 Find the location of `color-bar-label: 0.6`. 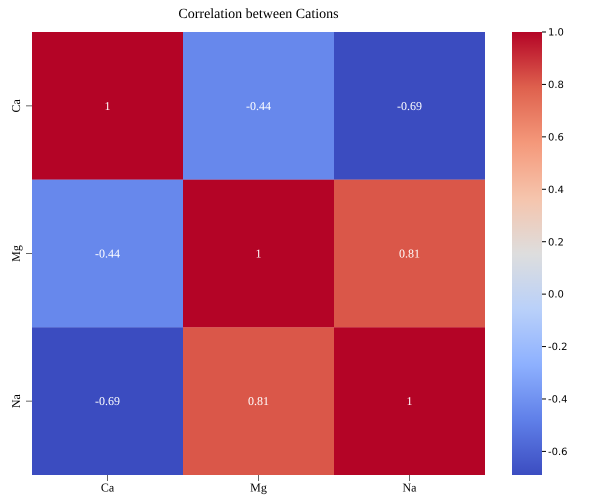

color-bar-label: 0.6 is located at coordinates (556, 138).